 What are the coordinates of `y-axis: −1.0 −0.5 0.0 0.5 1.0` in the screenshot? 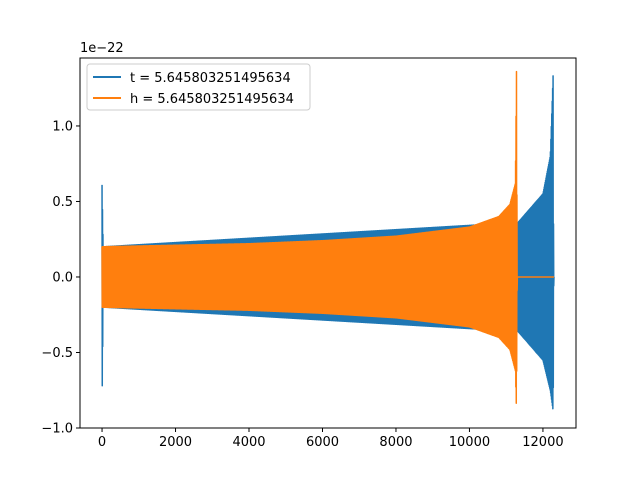 It's located at (60, 278).